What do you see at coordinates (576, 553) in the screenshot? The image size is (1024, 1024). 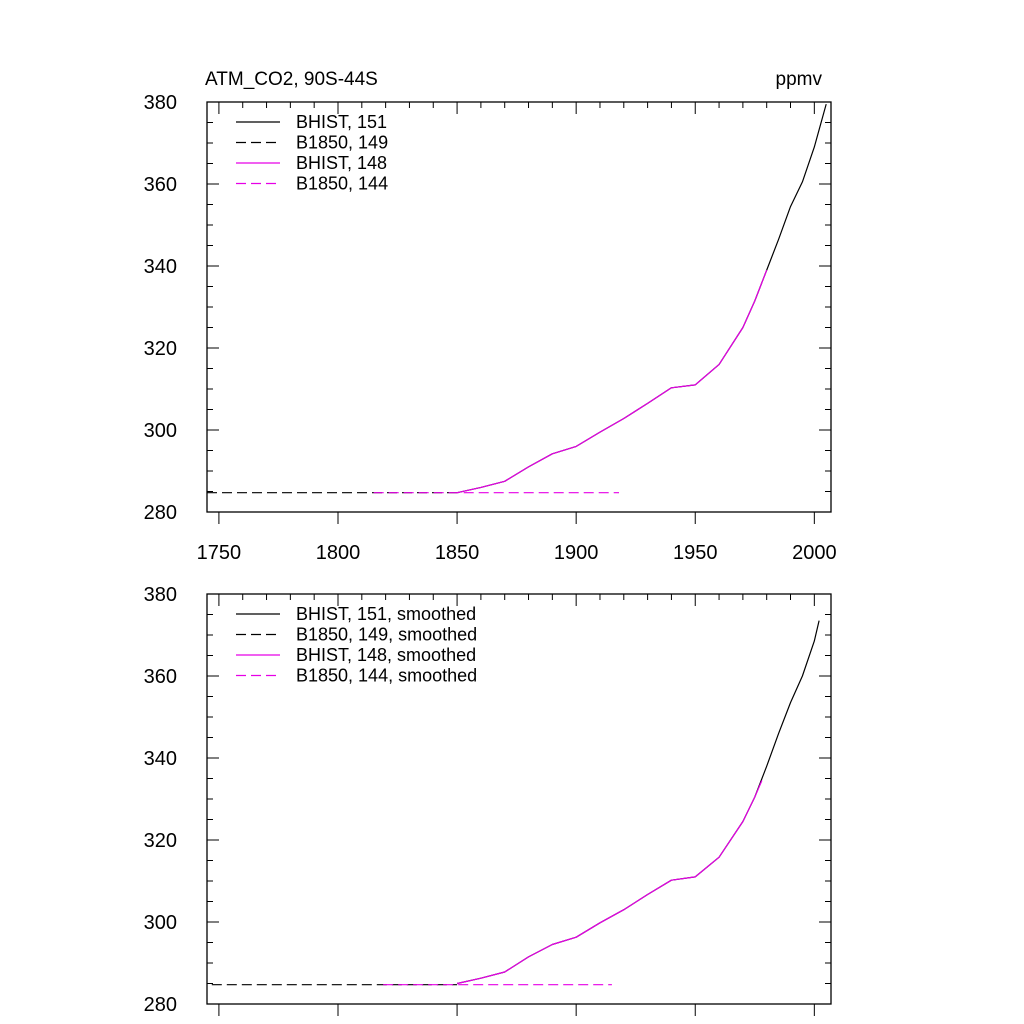 I see `x-tick-label: 1900` at bounding box center [576, 553].